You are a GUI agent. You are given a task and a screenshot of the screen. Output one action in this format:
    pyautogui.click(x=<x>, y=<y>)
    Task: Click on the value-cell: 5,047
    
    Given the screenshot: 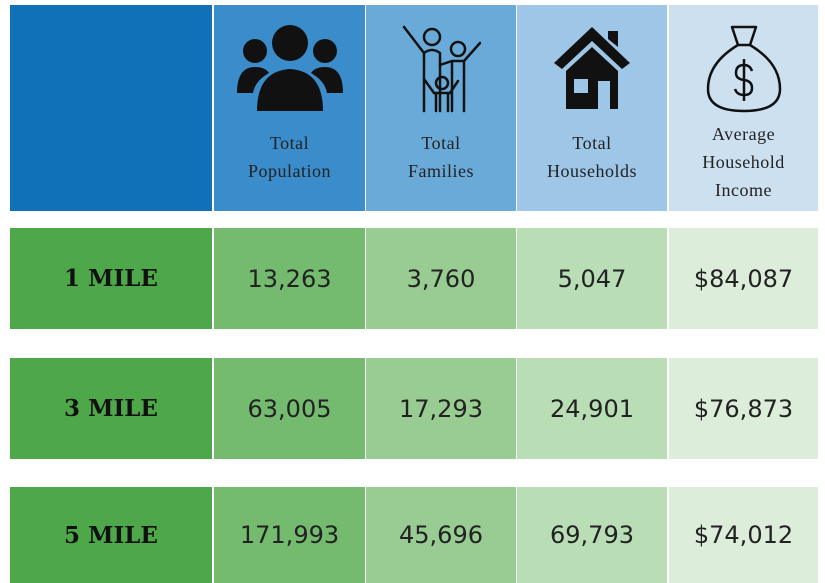 What is the action you would take?
    pyautogui.click(x=592, y=278)
    